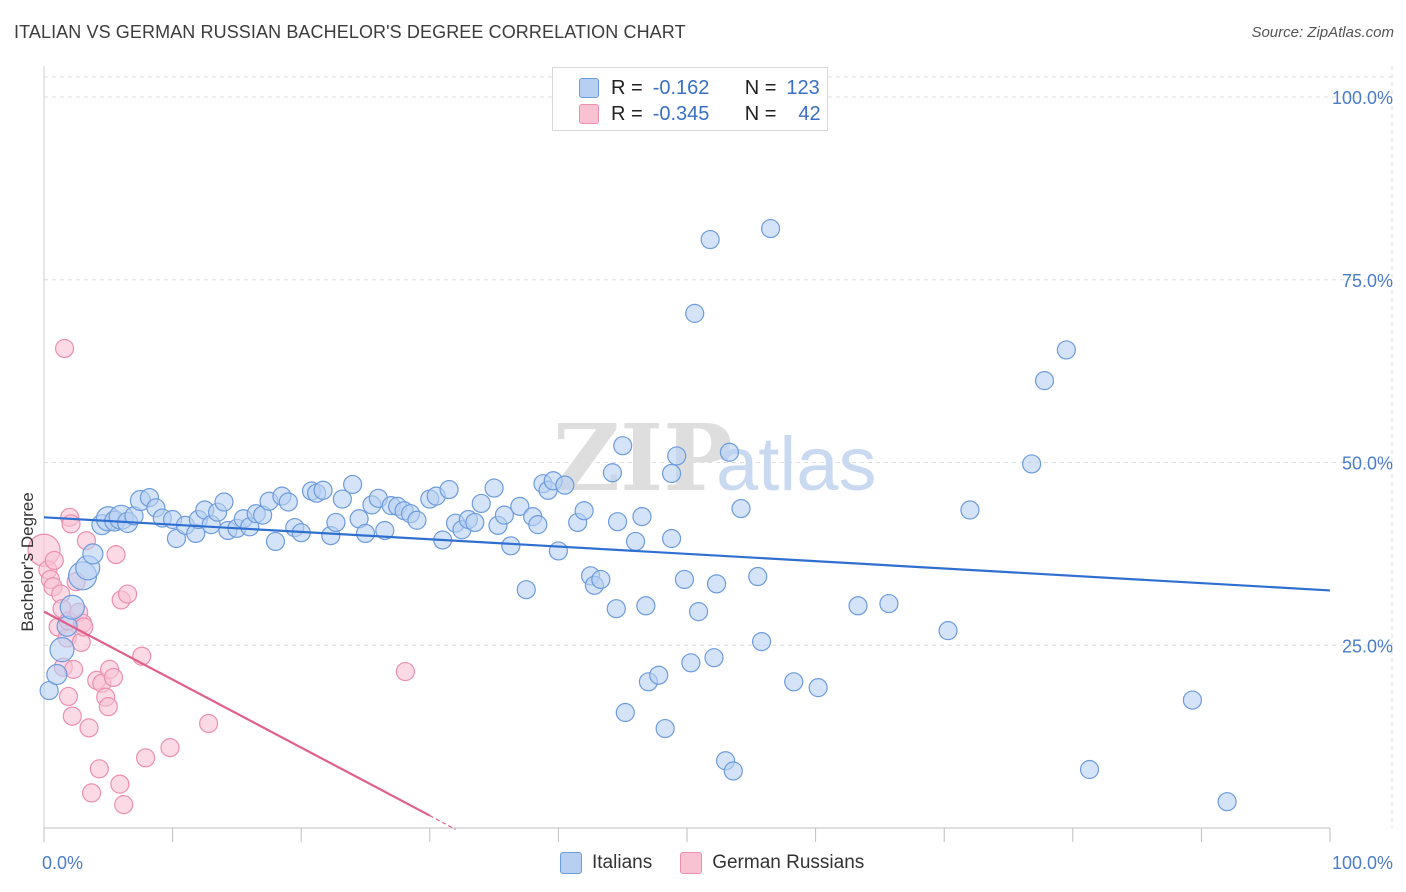 The height and width of the screenshot is (892, 1406). Describe the element at coordinates (715, 458) in the screenshot. I see `watermark: ZIP atlas` at that location.